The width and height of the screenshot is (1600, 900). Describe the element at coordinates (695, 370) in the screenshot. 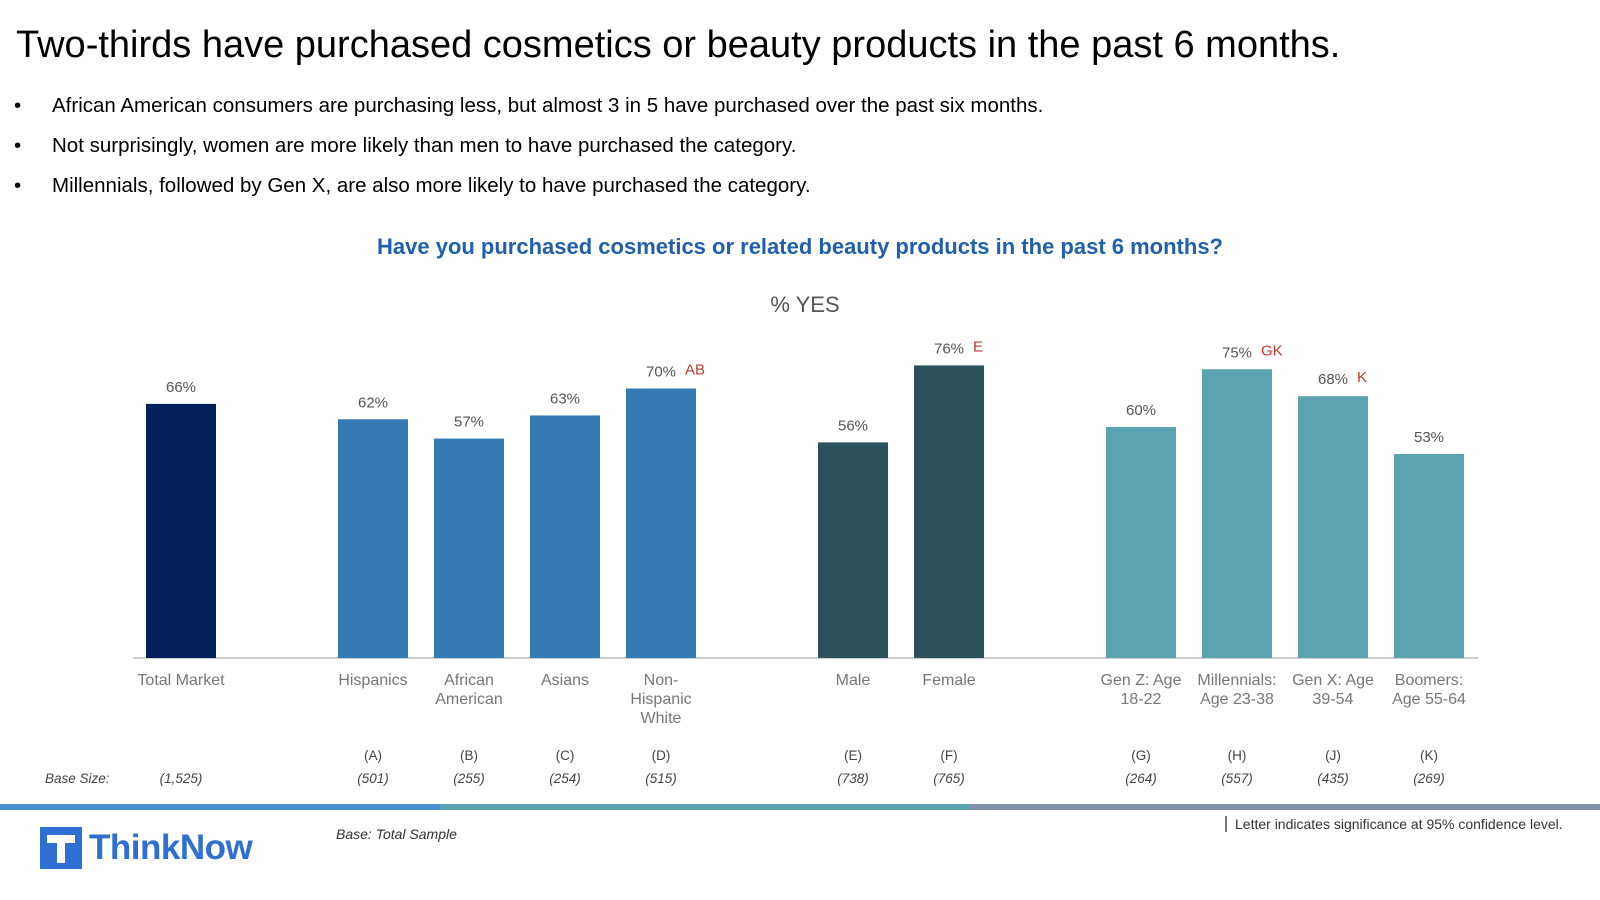

I see `significance-letters: AB` at that location.